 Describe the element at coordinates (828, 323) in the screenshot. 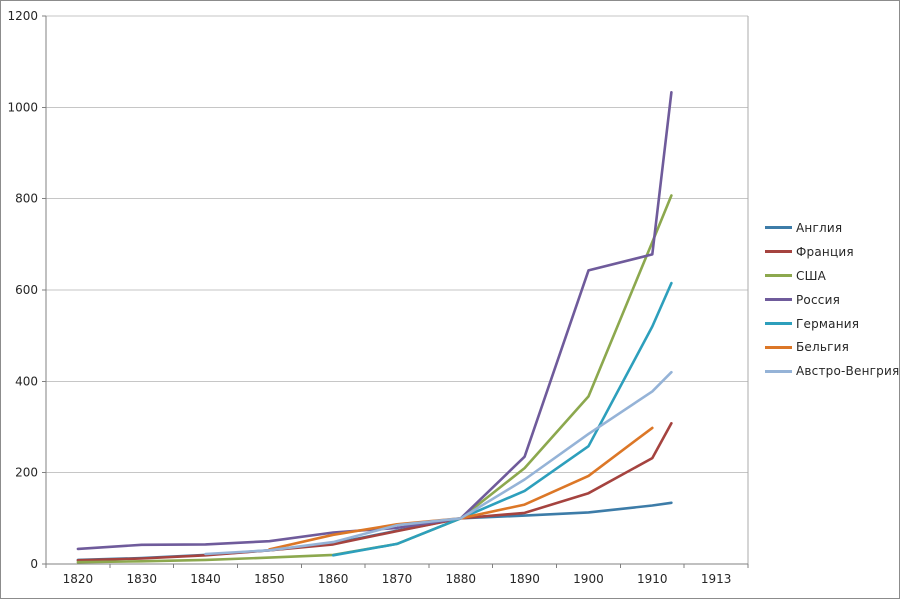

I see `legend-label: Германия` at that location.